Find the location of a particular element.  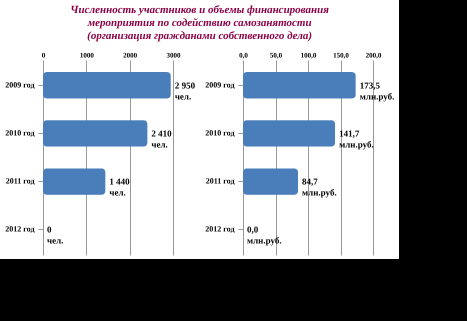

data-label: 2 410 чел. is located at coordinates (161, 139).